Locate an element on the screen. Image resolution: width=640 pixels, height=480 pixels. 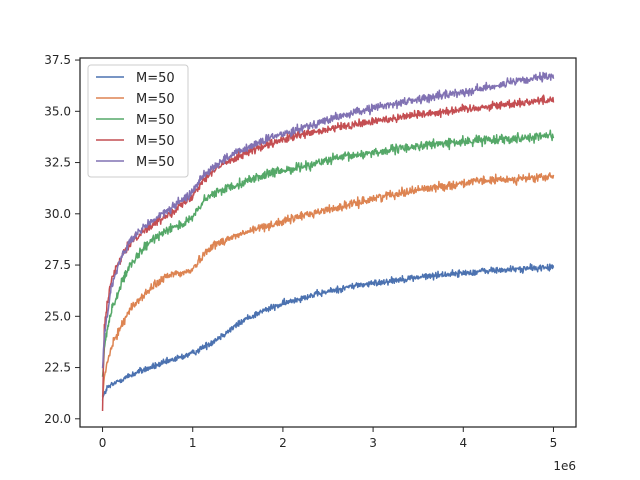
x-tick-label: 4 is located at coordinates (463, 443).